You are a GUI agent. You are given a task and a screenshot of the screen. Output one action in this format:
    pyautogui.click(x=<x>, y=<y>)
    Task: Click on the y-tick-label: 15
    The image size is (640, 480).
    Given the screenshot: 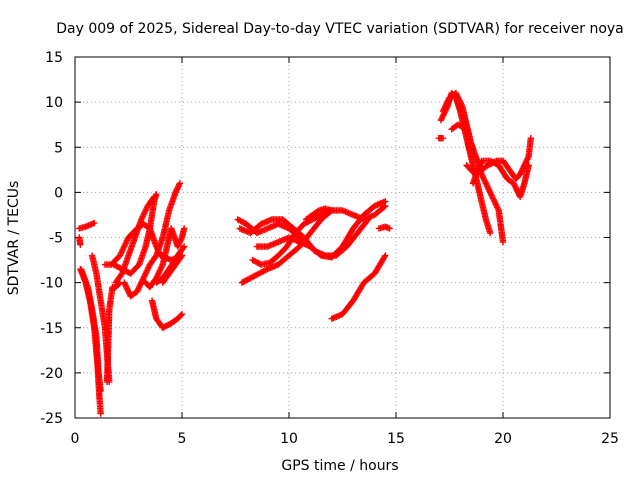 What is the action you would take?
    pyautogui.click(x=54, y=58)
    